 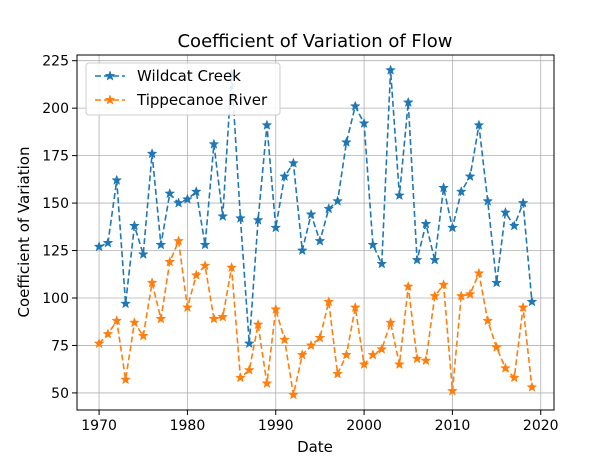 What do you see at coordinates (55, 62) in the screenshot?
I see `y-tick-label: 225` at bounding box center [55, 62].